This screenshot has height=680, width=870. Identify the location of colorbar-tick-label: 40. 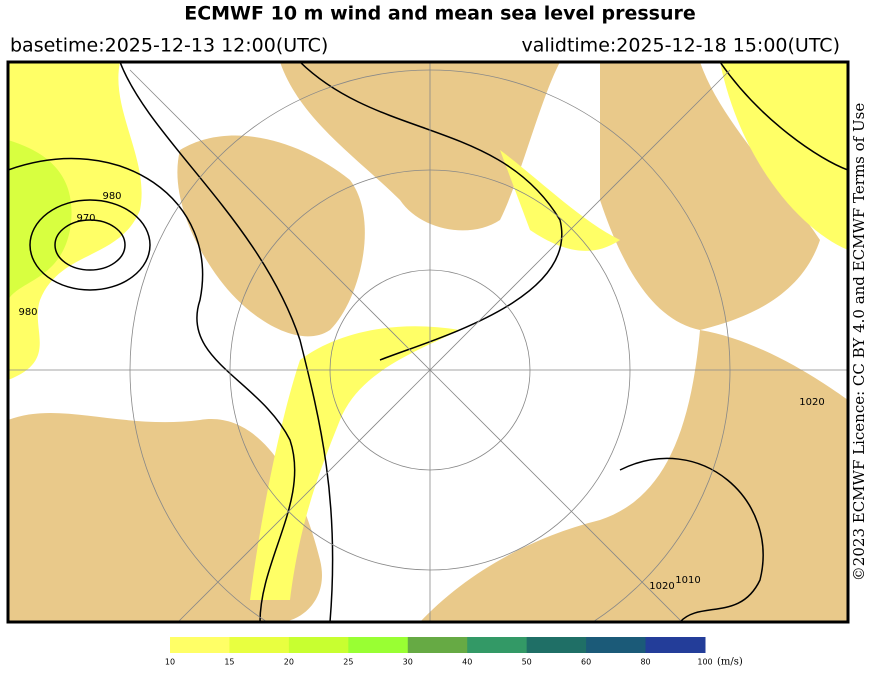
(467, 662).